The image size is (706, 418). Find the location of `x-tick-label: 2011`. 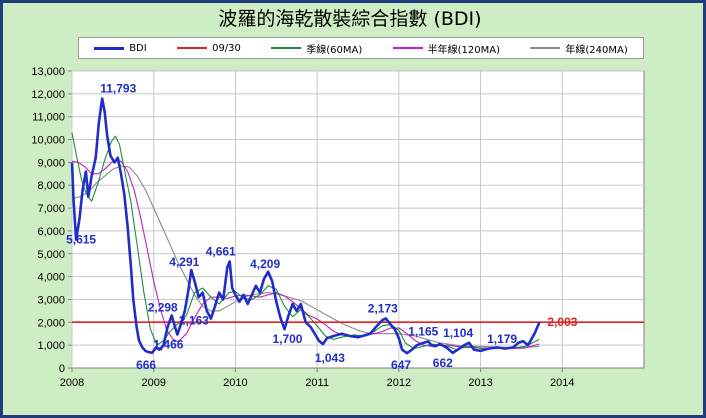

x-tick-label: 2011 is located at coordinates (317, 383).